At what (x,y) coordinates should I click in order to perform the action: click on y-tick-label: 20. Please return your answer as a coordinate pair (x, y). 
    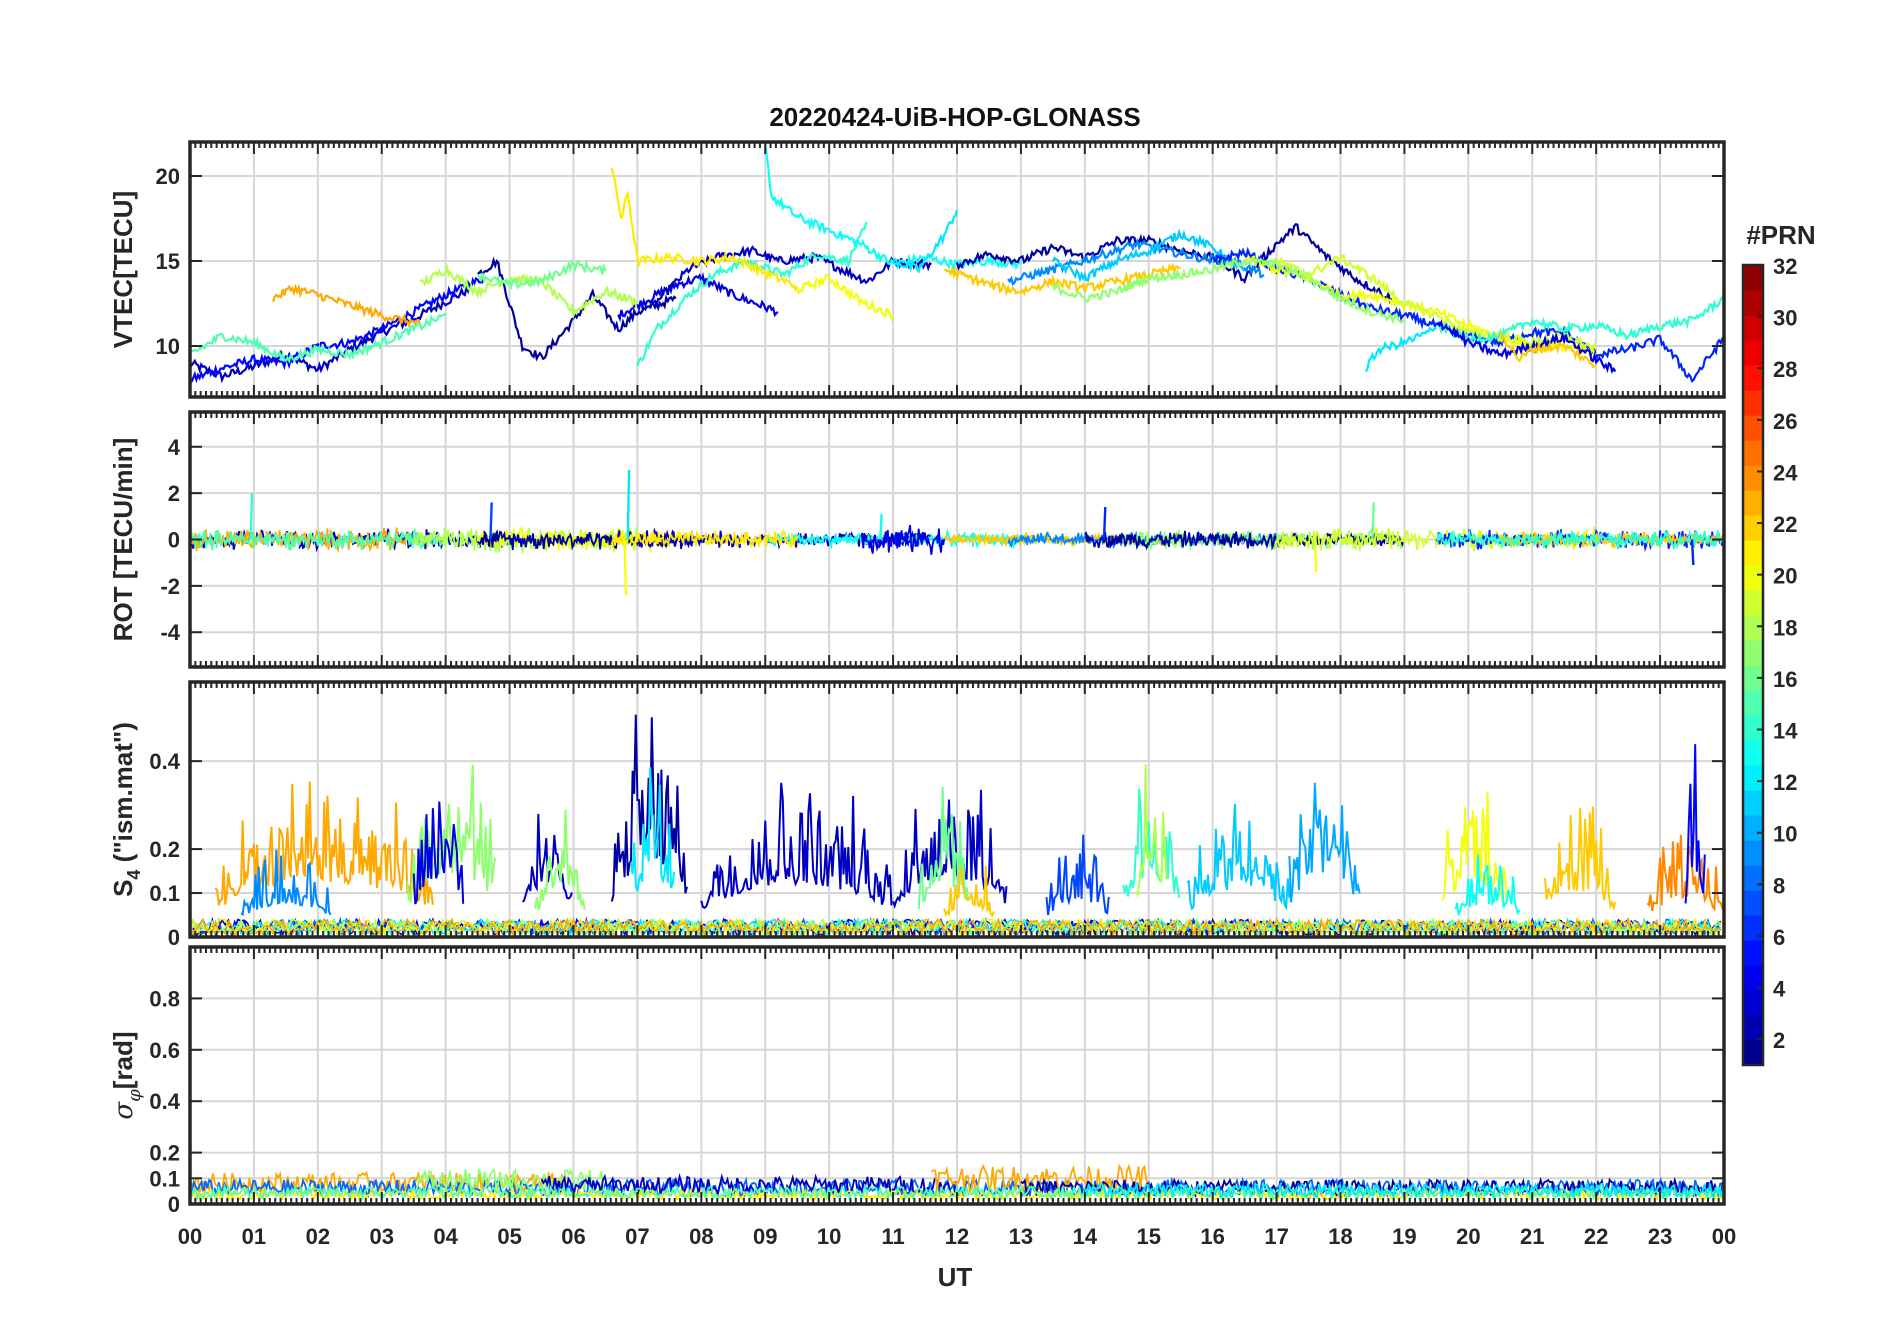
    Looking at the image, I should click on (168, 176).